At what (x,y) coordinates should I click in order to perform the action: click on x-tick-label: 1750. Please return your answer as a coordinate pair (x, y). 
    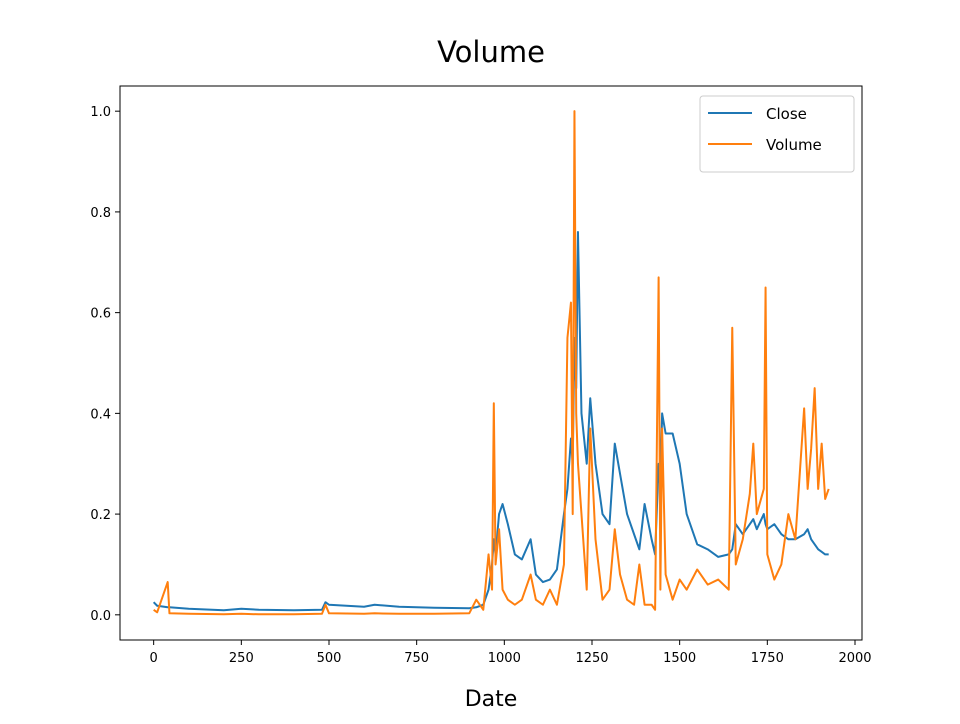
    Looking at the image, I should click on (767, 658).